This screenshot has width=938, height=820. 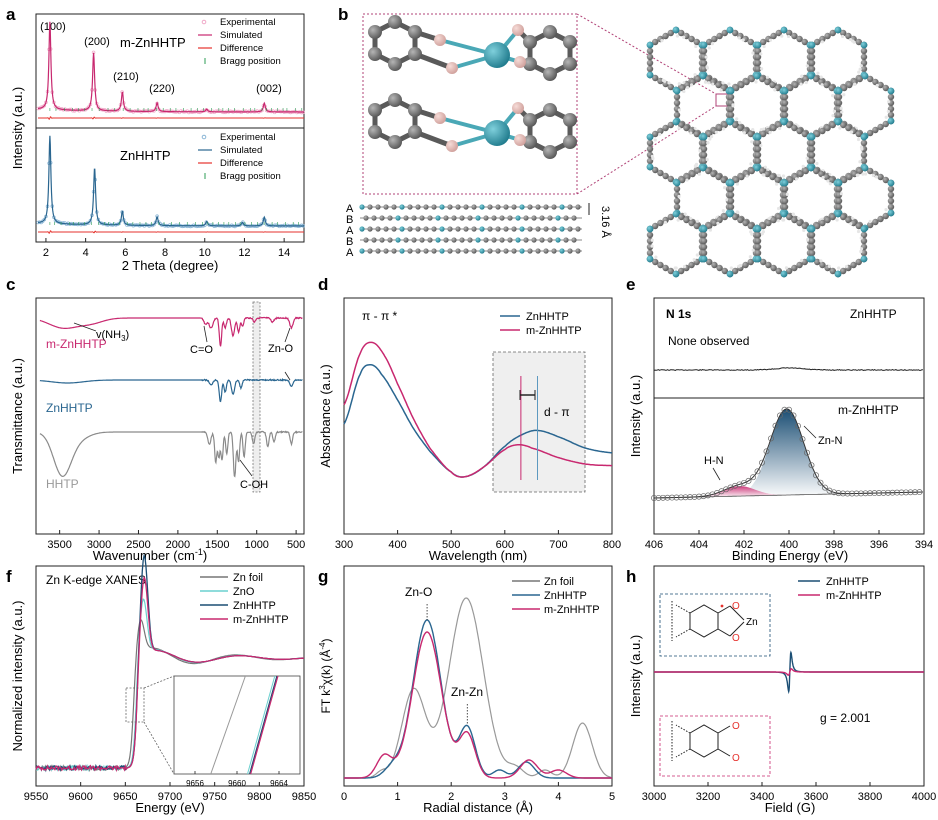 I want to click on h-legend-1: ZnHHTP, so click(x=847, y=582).